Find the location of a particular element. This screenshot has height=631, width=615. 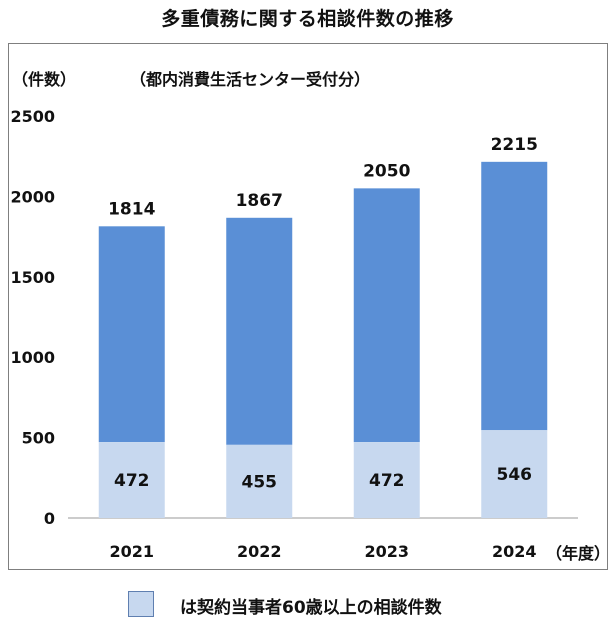

x-tick-label: 2022 is located at coordinates (259, 551).